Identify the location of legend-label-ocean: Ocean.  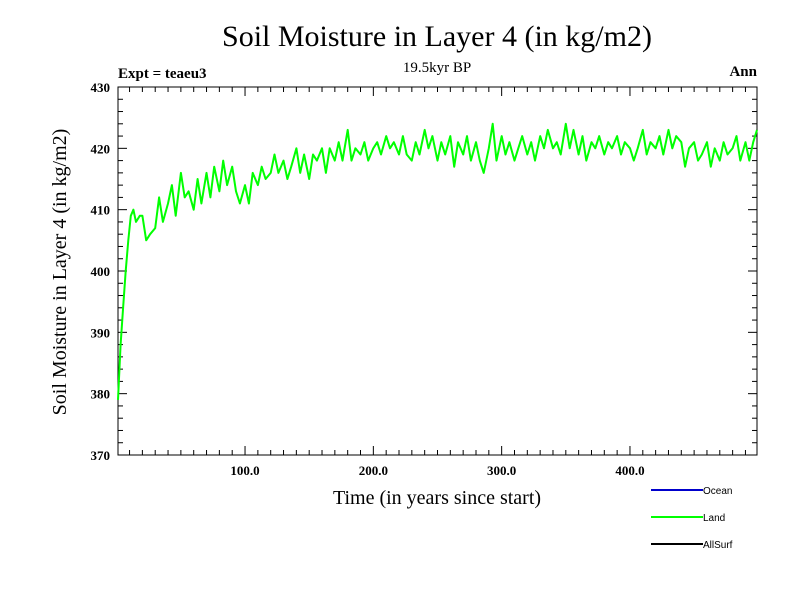
(717, 491).